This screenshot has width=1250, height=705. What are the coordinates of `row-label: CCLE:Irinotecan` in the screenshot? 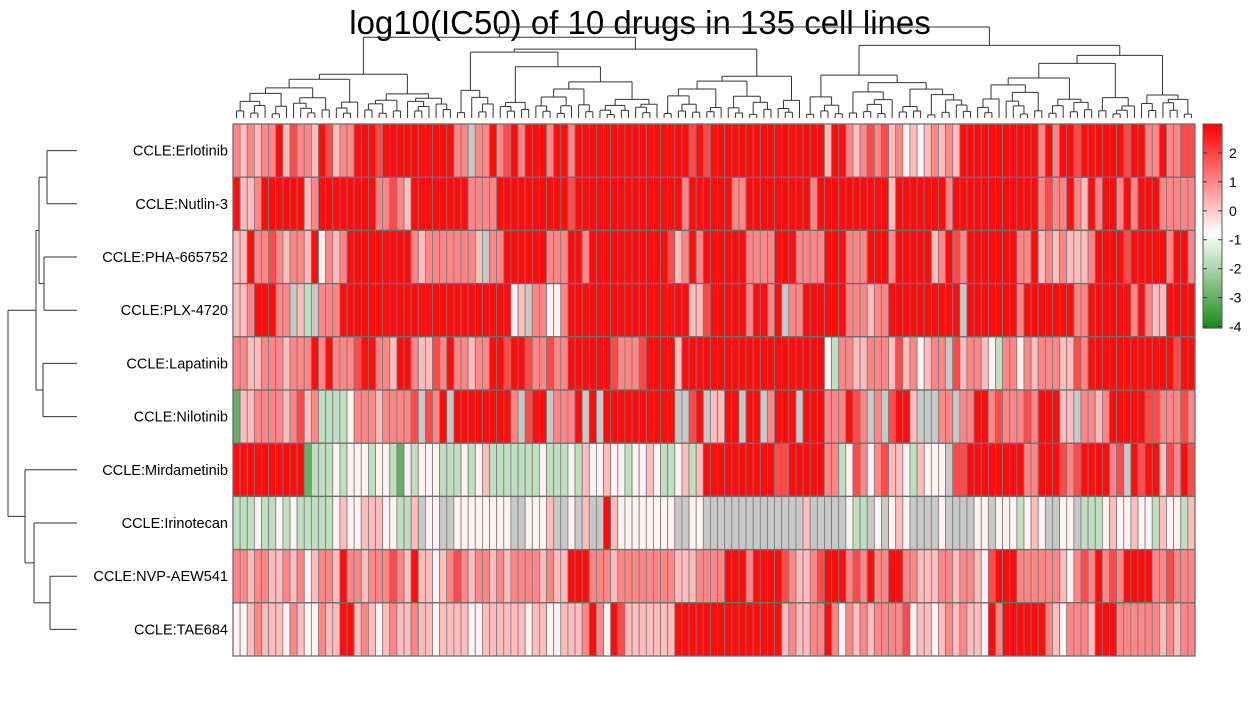 It's located at (175, 524).